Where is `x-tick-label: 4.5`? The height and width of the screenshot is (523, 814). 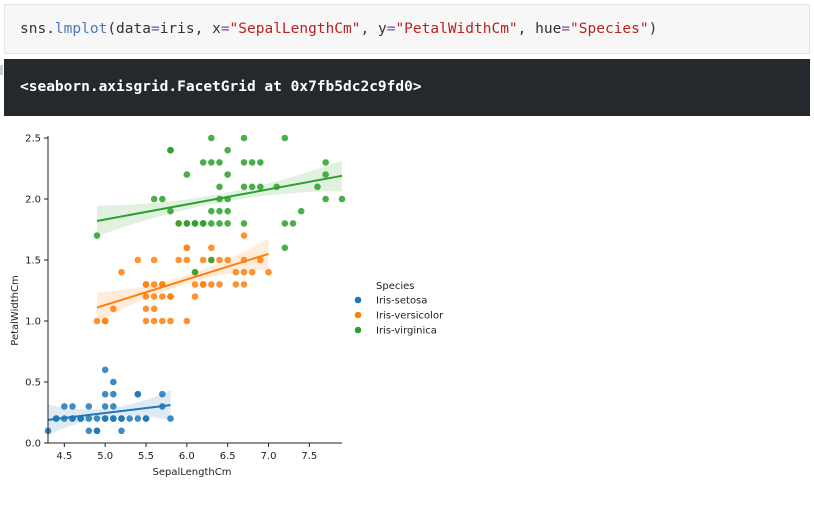 x-tick-label: 4.5 is located at coordinates (64, 456).